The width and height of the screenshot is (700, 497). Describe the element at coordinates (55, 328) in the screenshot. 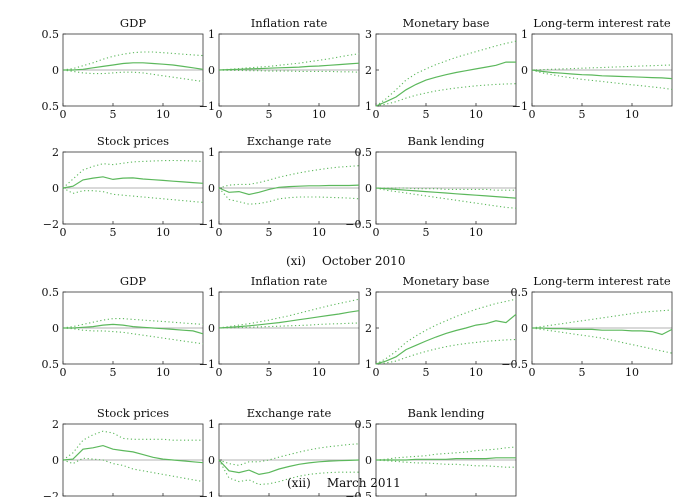

I see `chart-xii-gdp-ytick-label: 0` at that location.